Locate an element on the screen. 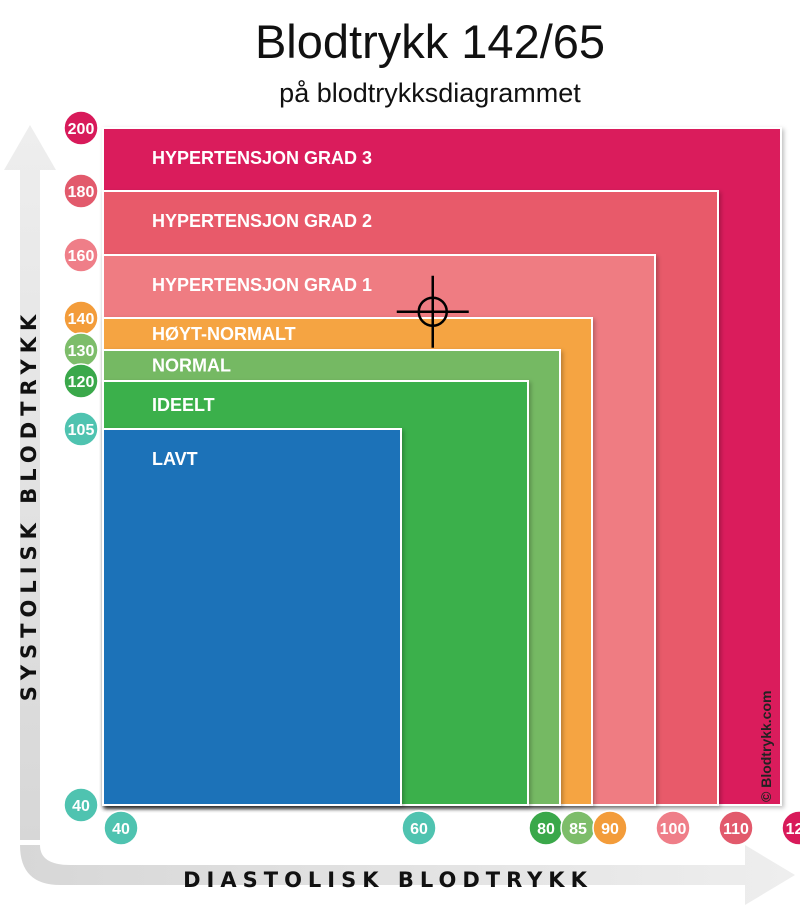 The image size is (800, 908). x-axis-arrow is located at coordinates (407, 875).